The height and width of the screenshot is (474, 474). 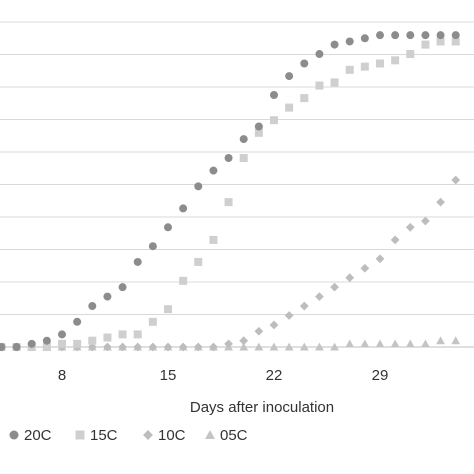 What do you see at coordinates (262, 407) in the screenshot?
I see `x-axis-title: Days after inoculation` at bounding box center [262, 407].